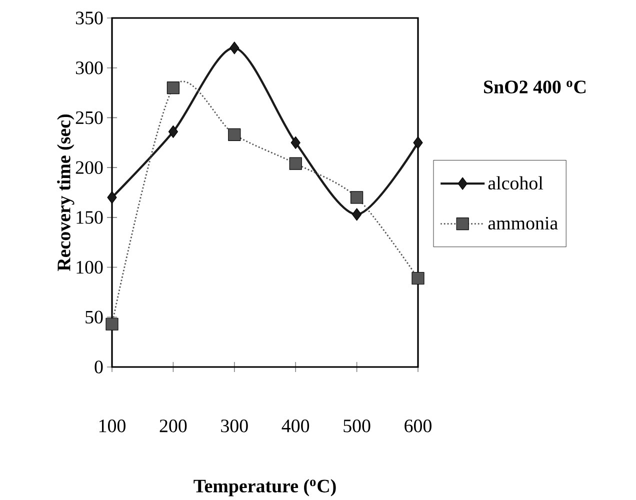 This screenshot has height=500, width=636. I want to click on y-tick-label: 300, so click(89, 68).